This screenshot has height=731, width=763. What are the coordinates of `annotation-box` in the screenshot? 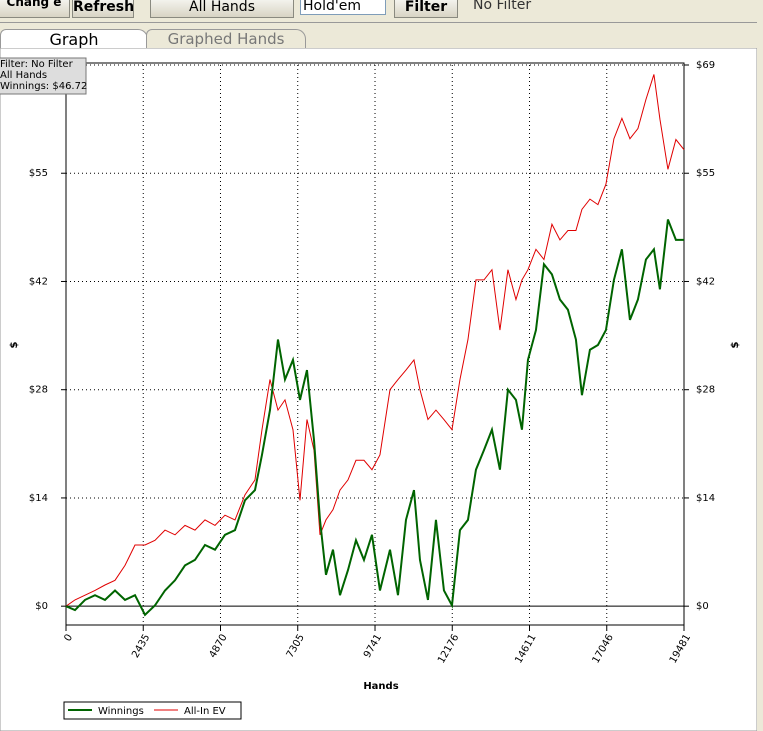 It's located at (43, 76).